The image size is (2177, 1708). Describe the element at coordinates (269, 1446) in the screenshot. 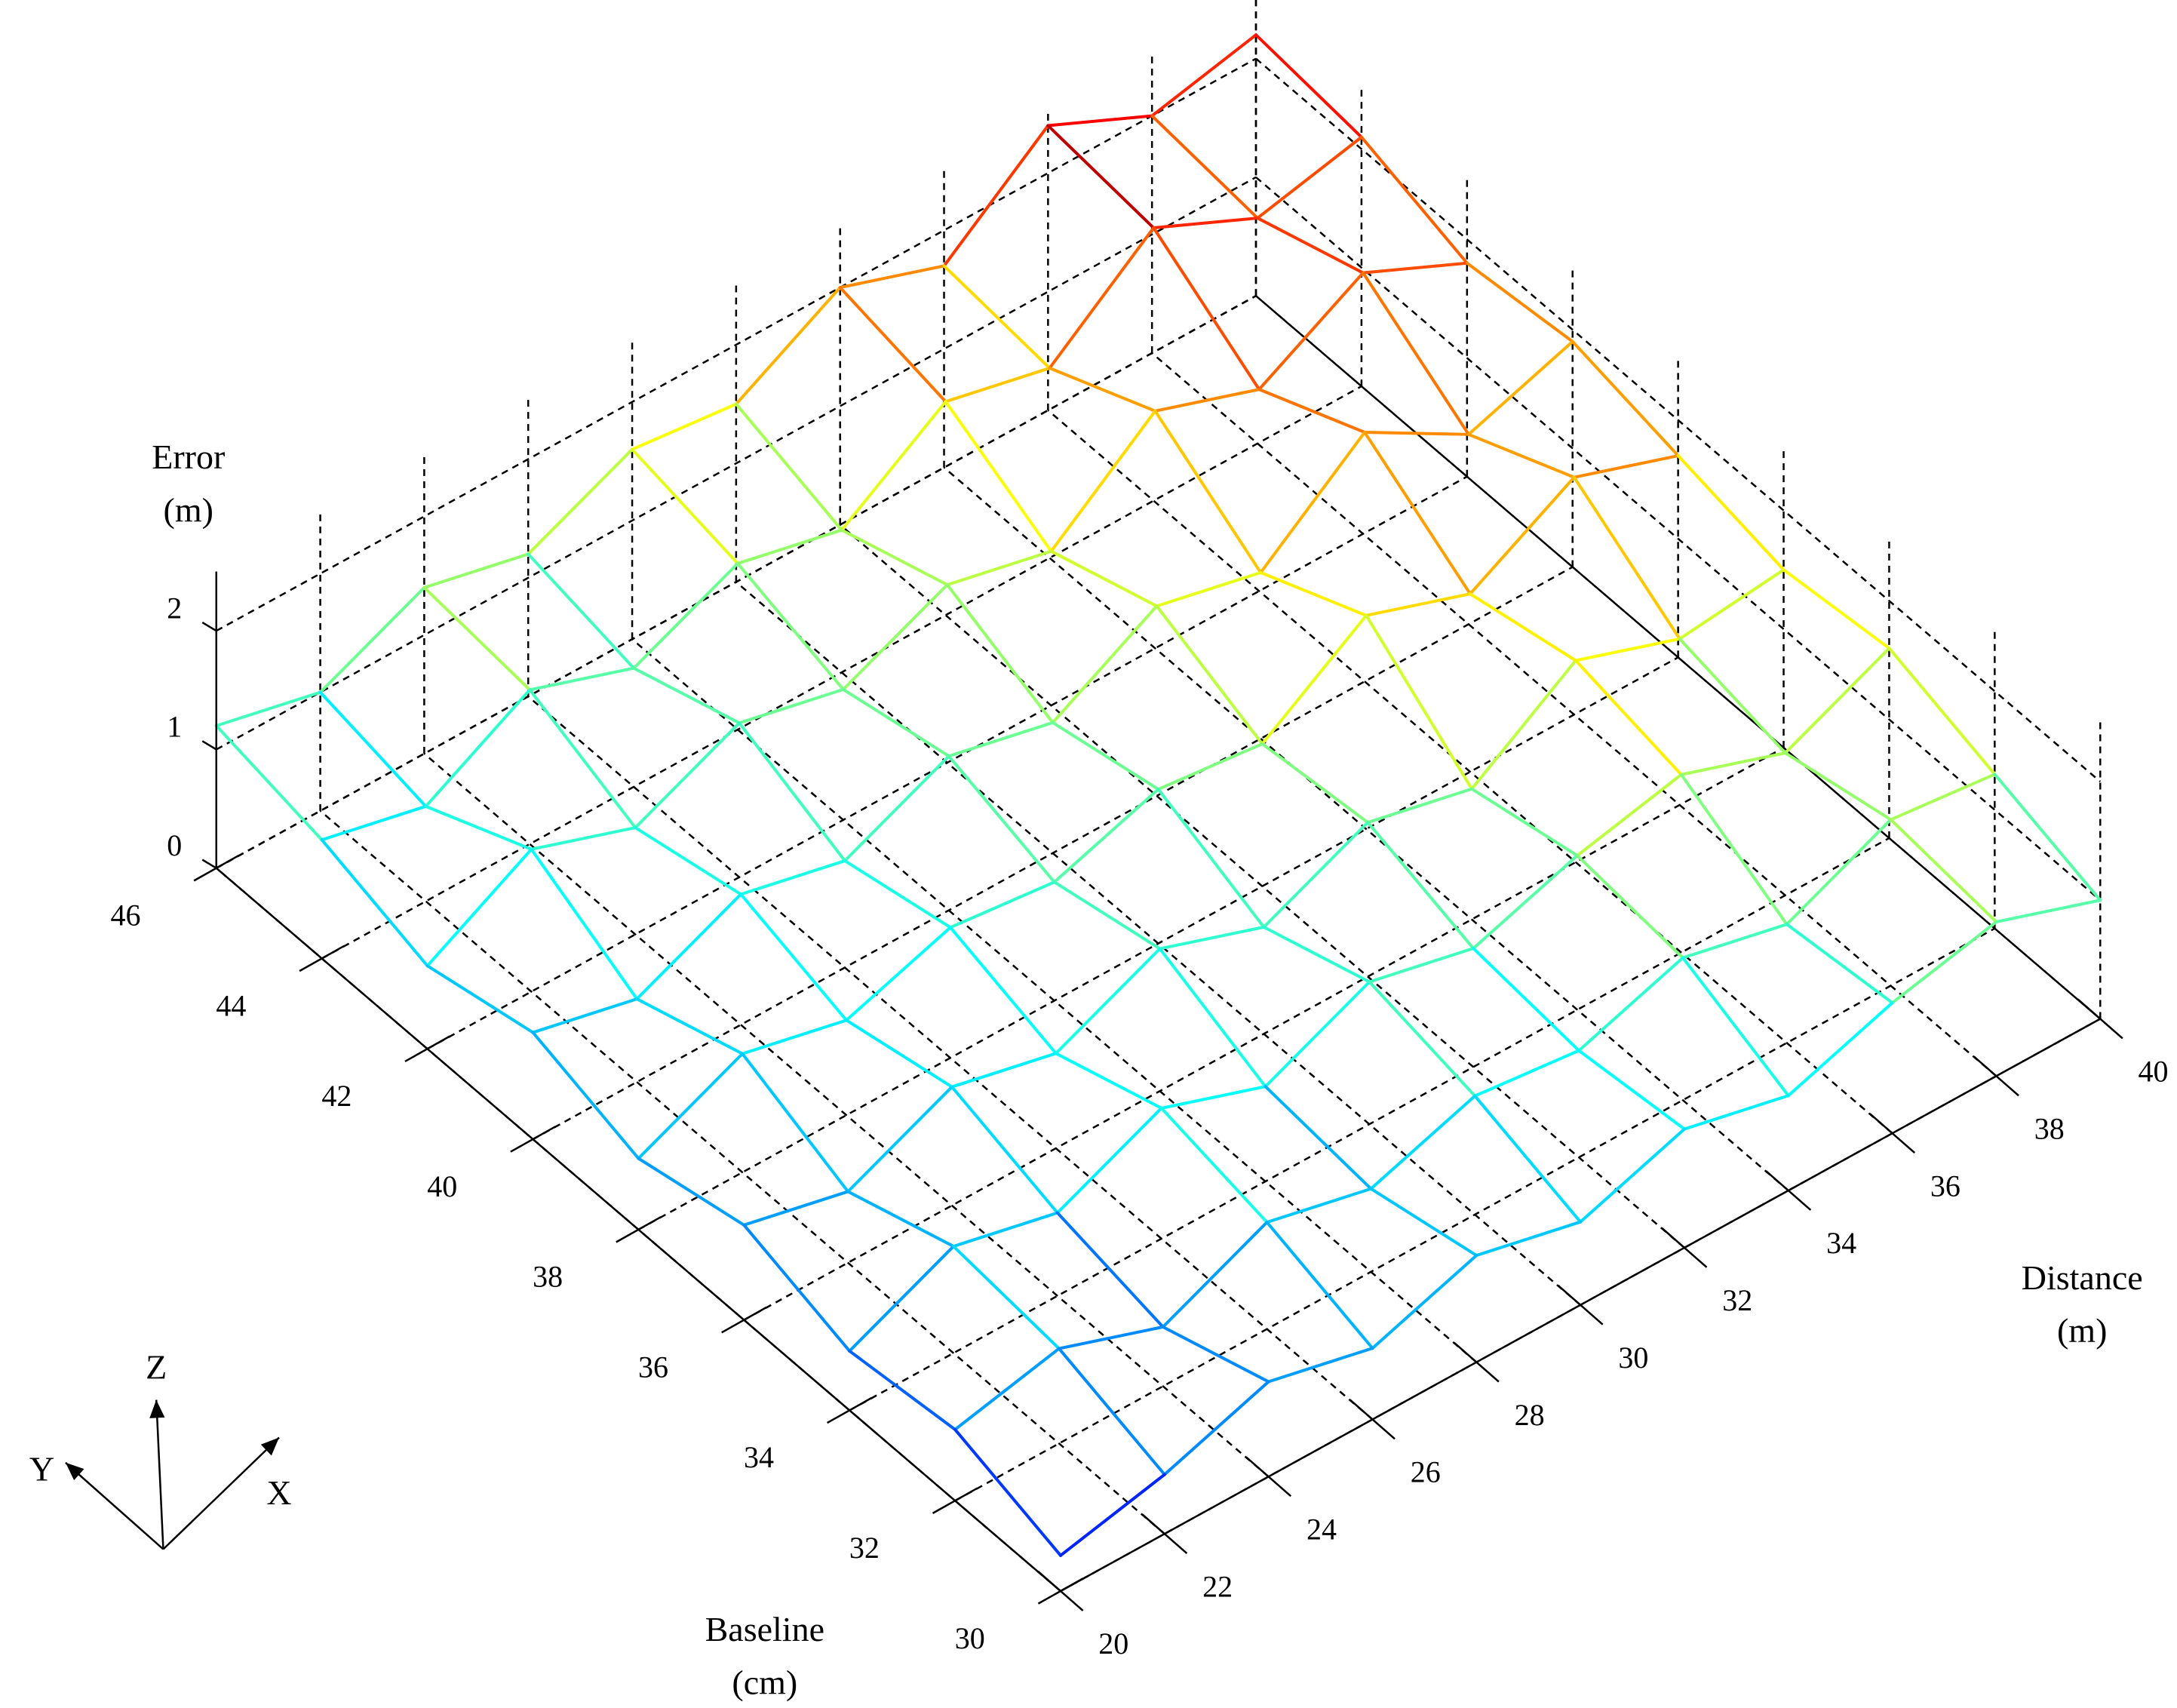

I see `orientation-arrowhead` at that location.